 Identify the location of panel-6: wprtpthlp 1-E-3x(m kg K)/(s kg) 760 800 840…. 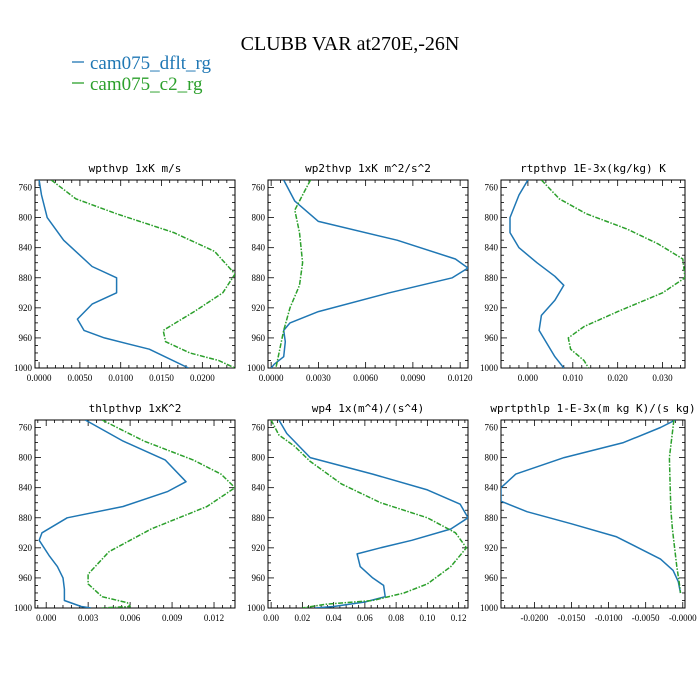
(588, 512).